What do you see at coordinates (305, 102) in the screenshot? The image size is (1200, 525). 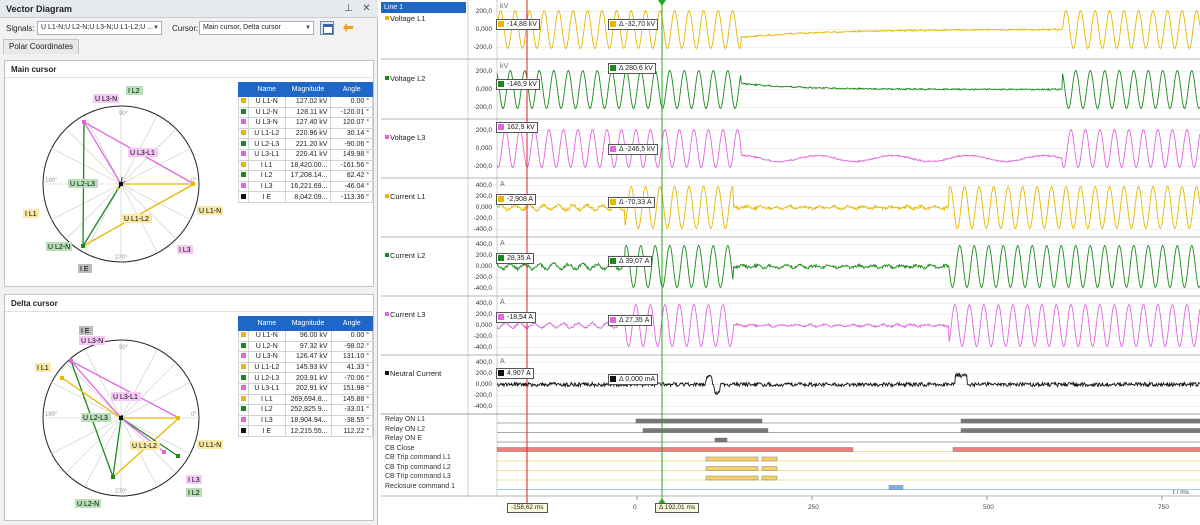 I see `table-row: U L1-N 127.02 kV 0.00 °` at bounding box center [305, 102].